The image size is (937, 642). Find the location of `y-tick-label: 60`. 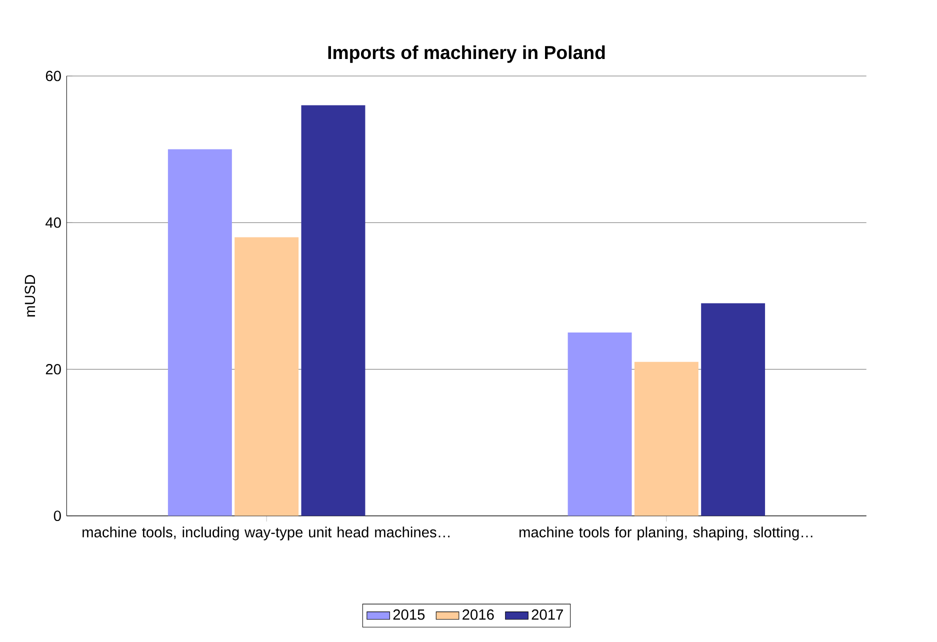

y-tick-label: 60 is located at coordinates (53, 75).